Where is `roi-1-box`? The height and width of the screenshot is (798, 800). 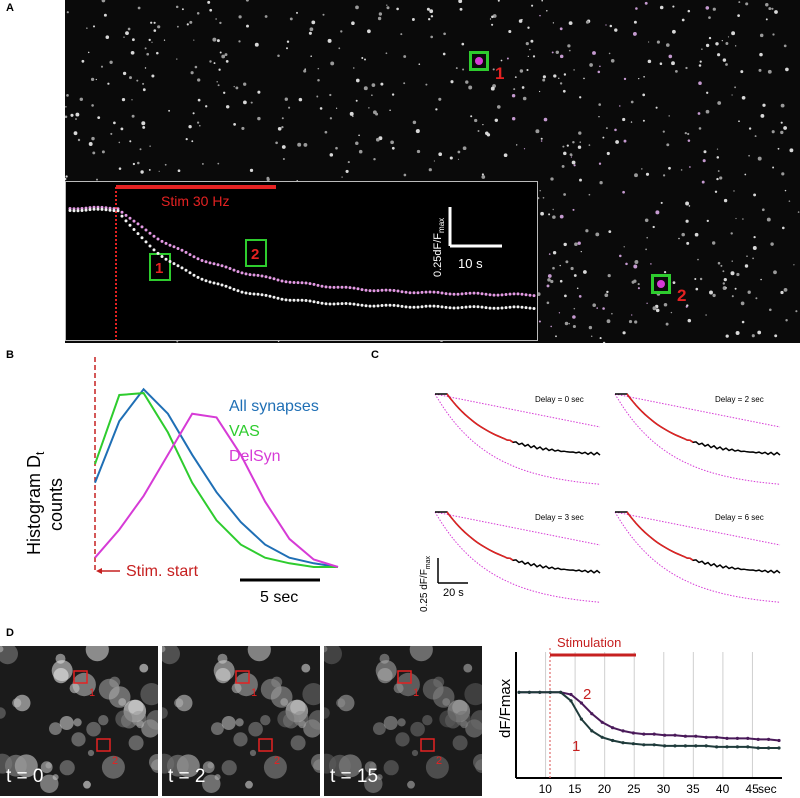 roi-1-box is located at coordinates (242, 677).